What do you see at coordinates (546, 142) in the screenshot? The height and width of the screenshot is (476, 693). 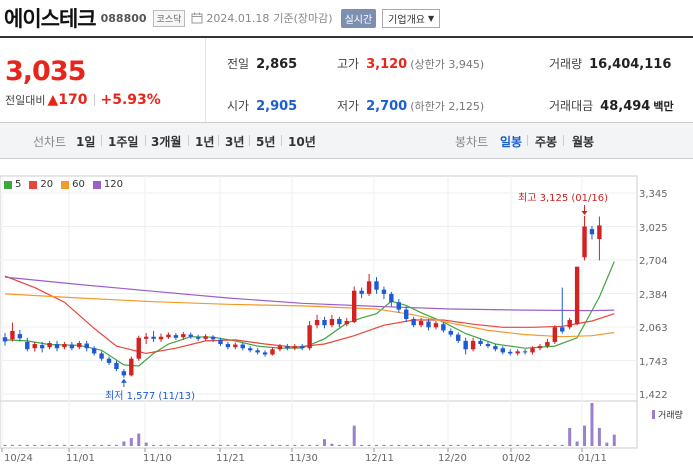 I see `candle-weekly: 주봉` at bounding box center [546, 142].